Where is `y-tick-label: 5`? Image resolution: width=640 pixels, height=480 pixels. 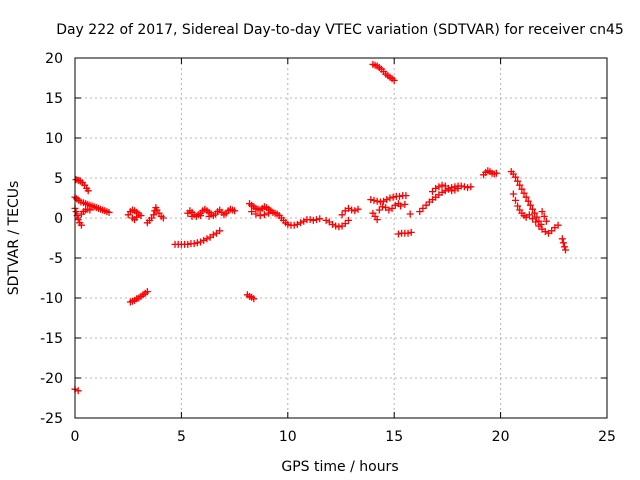
y-tick-label: 5 is located at coordinates (58, 179).